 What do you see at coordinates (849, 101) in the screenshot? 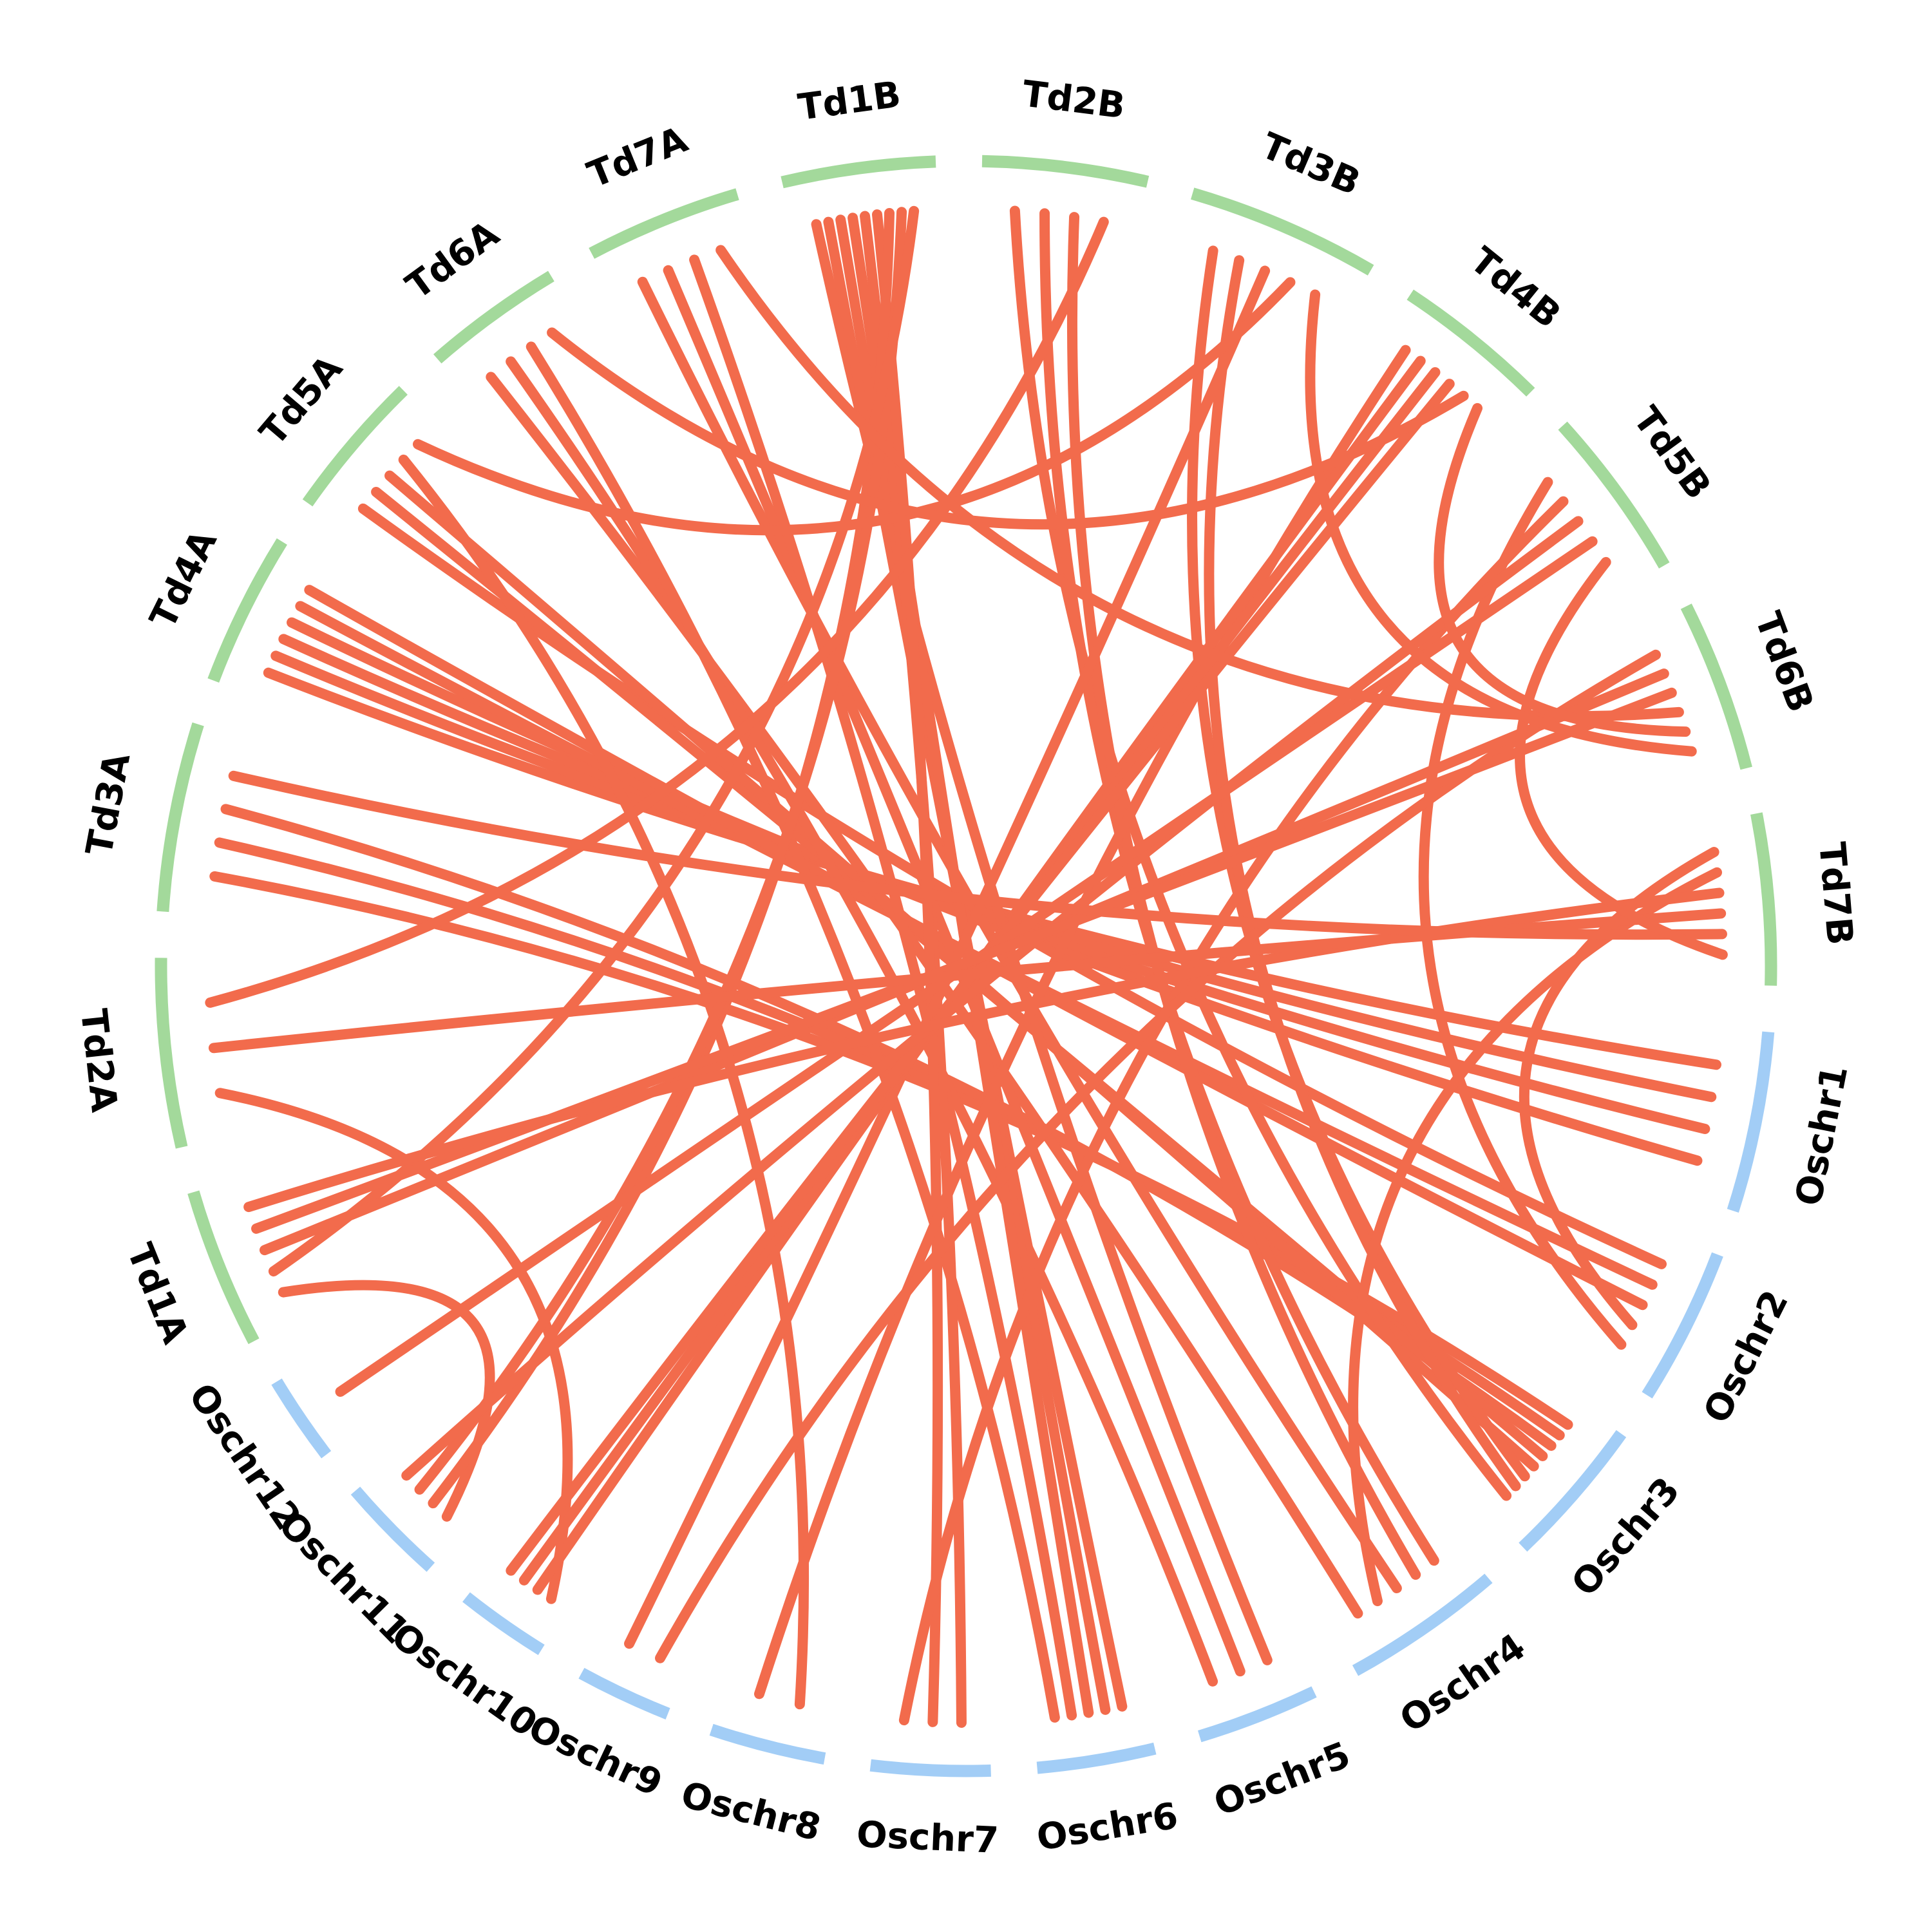
I see `segment-label-td1b: Td1B` at bounding box center [849, 101].